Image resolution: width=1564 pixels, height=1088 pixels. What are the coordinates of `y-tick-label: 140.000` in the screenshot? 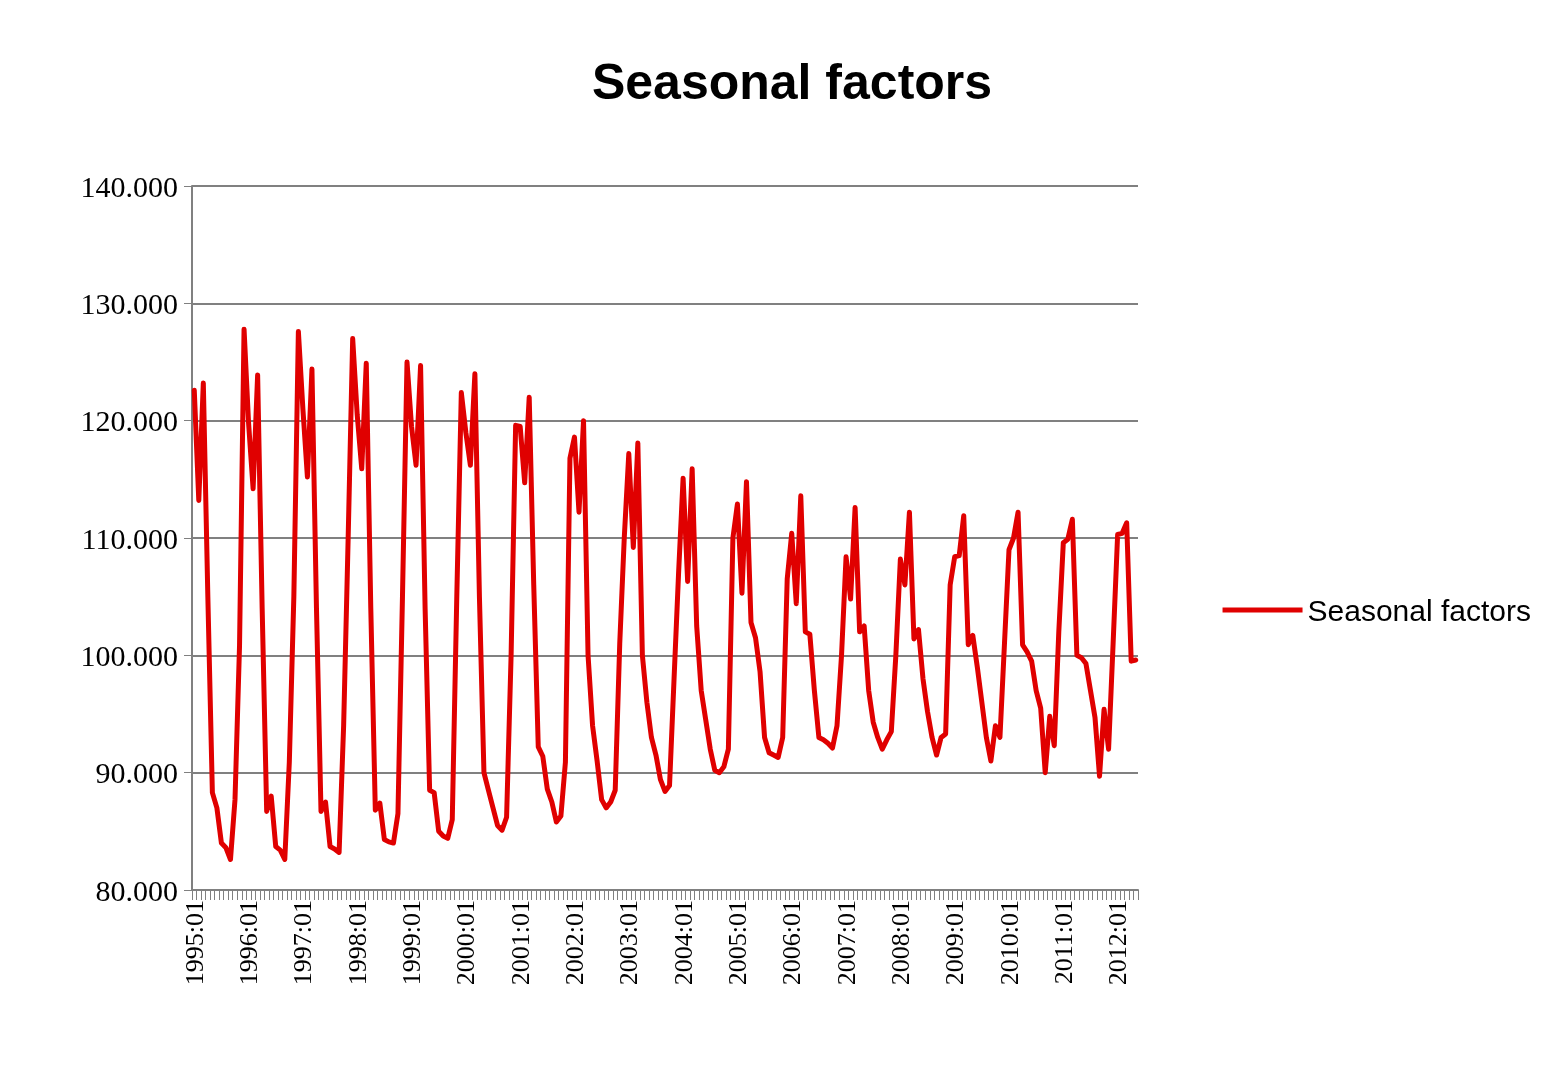 It's located at (129, 186).